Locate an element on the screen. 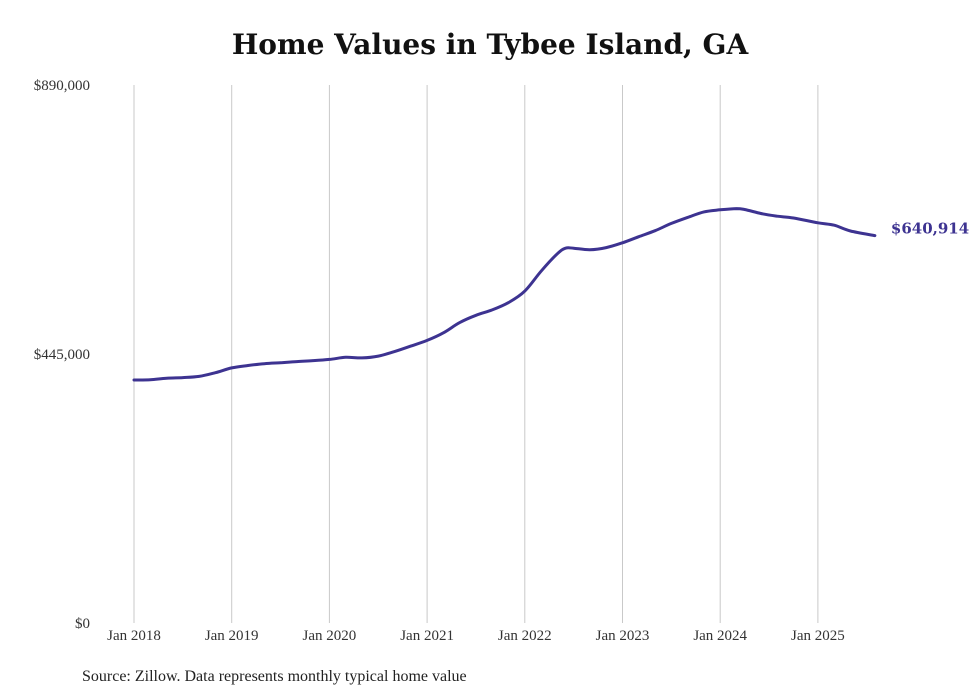 The width and height of the screenshot is (980, 699). x-tick-label: Jan 2024 is located at coordinates (720, 636).